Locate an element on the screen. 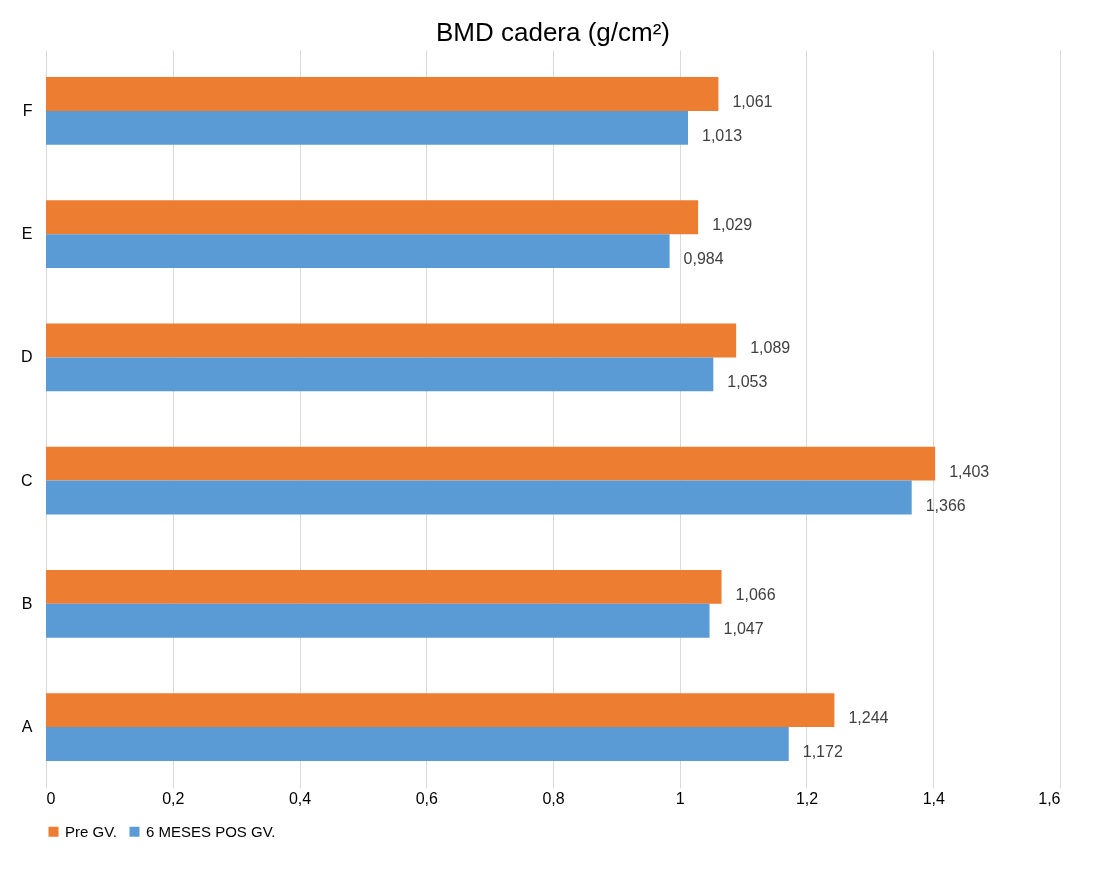 Image resolution: width=1112 pixels, height=882 pixels. y-tick-label: C is located at coordinates (26, 480).